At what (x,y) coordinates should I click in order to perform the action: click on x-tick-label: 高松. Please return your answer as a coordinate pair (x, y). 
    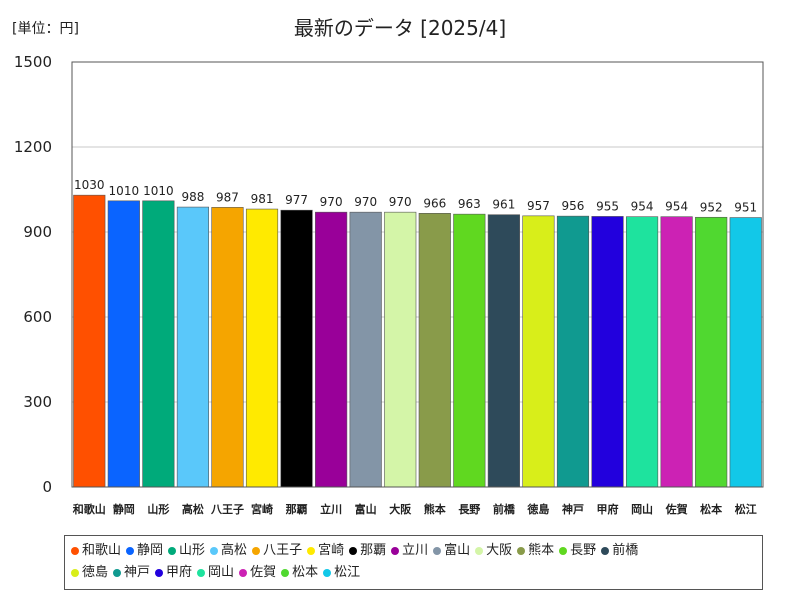
    Looking at the image, I should click on (193, 509).